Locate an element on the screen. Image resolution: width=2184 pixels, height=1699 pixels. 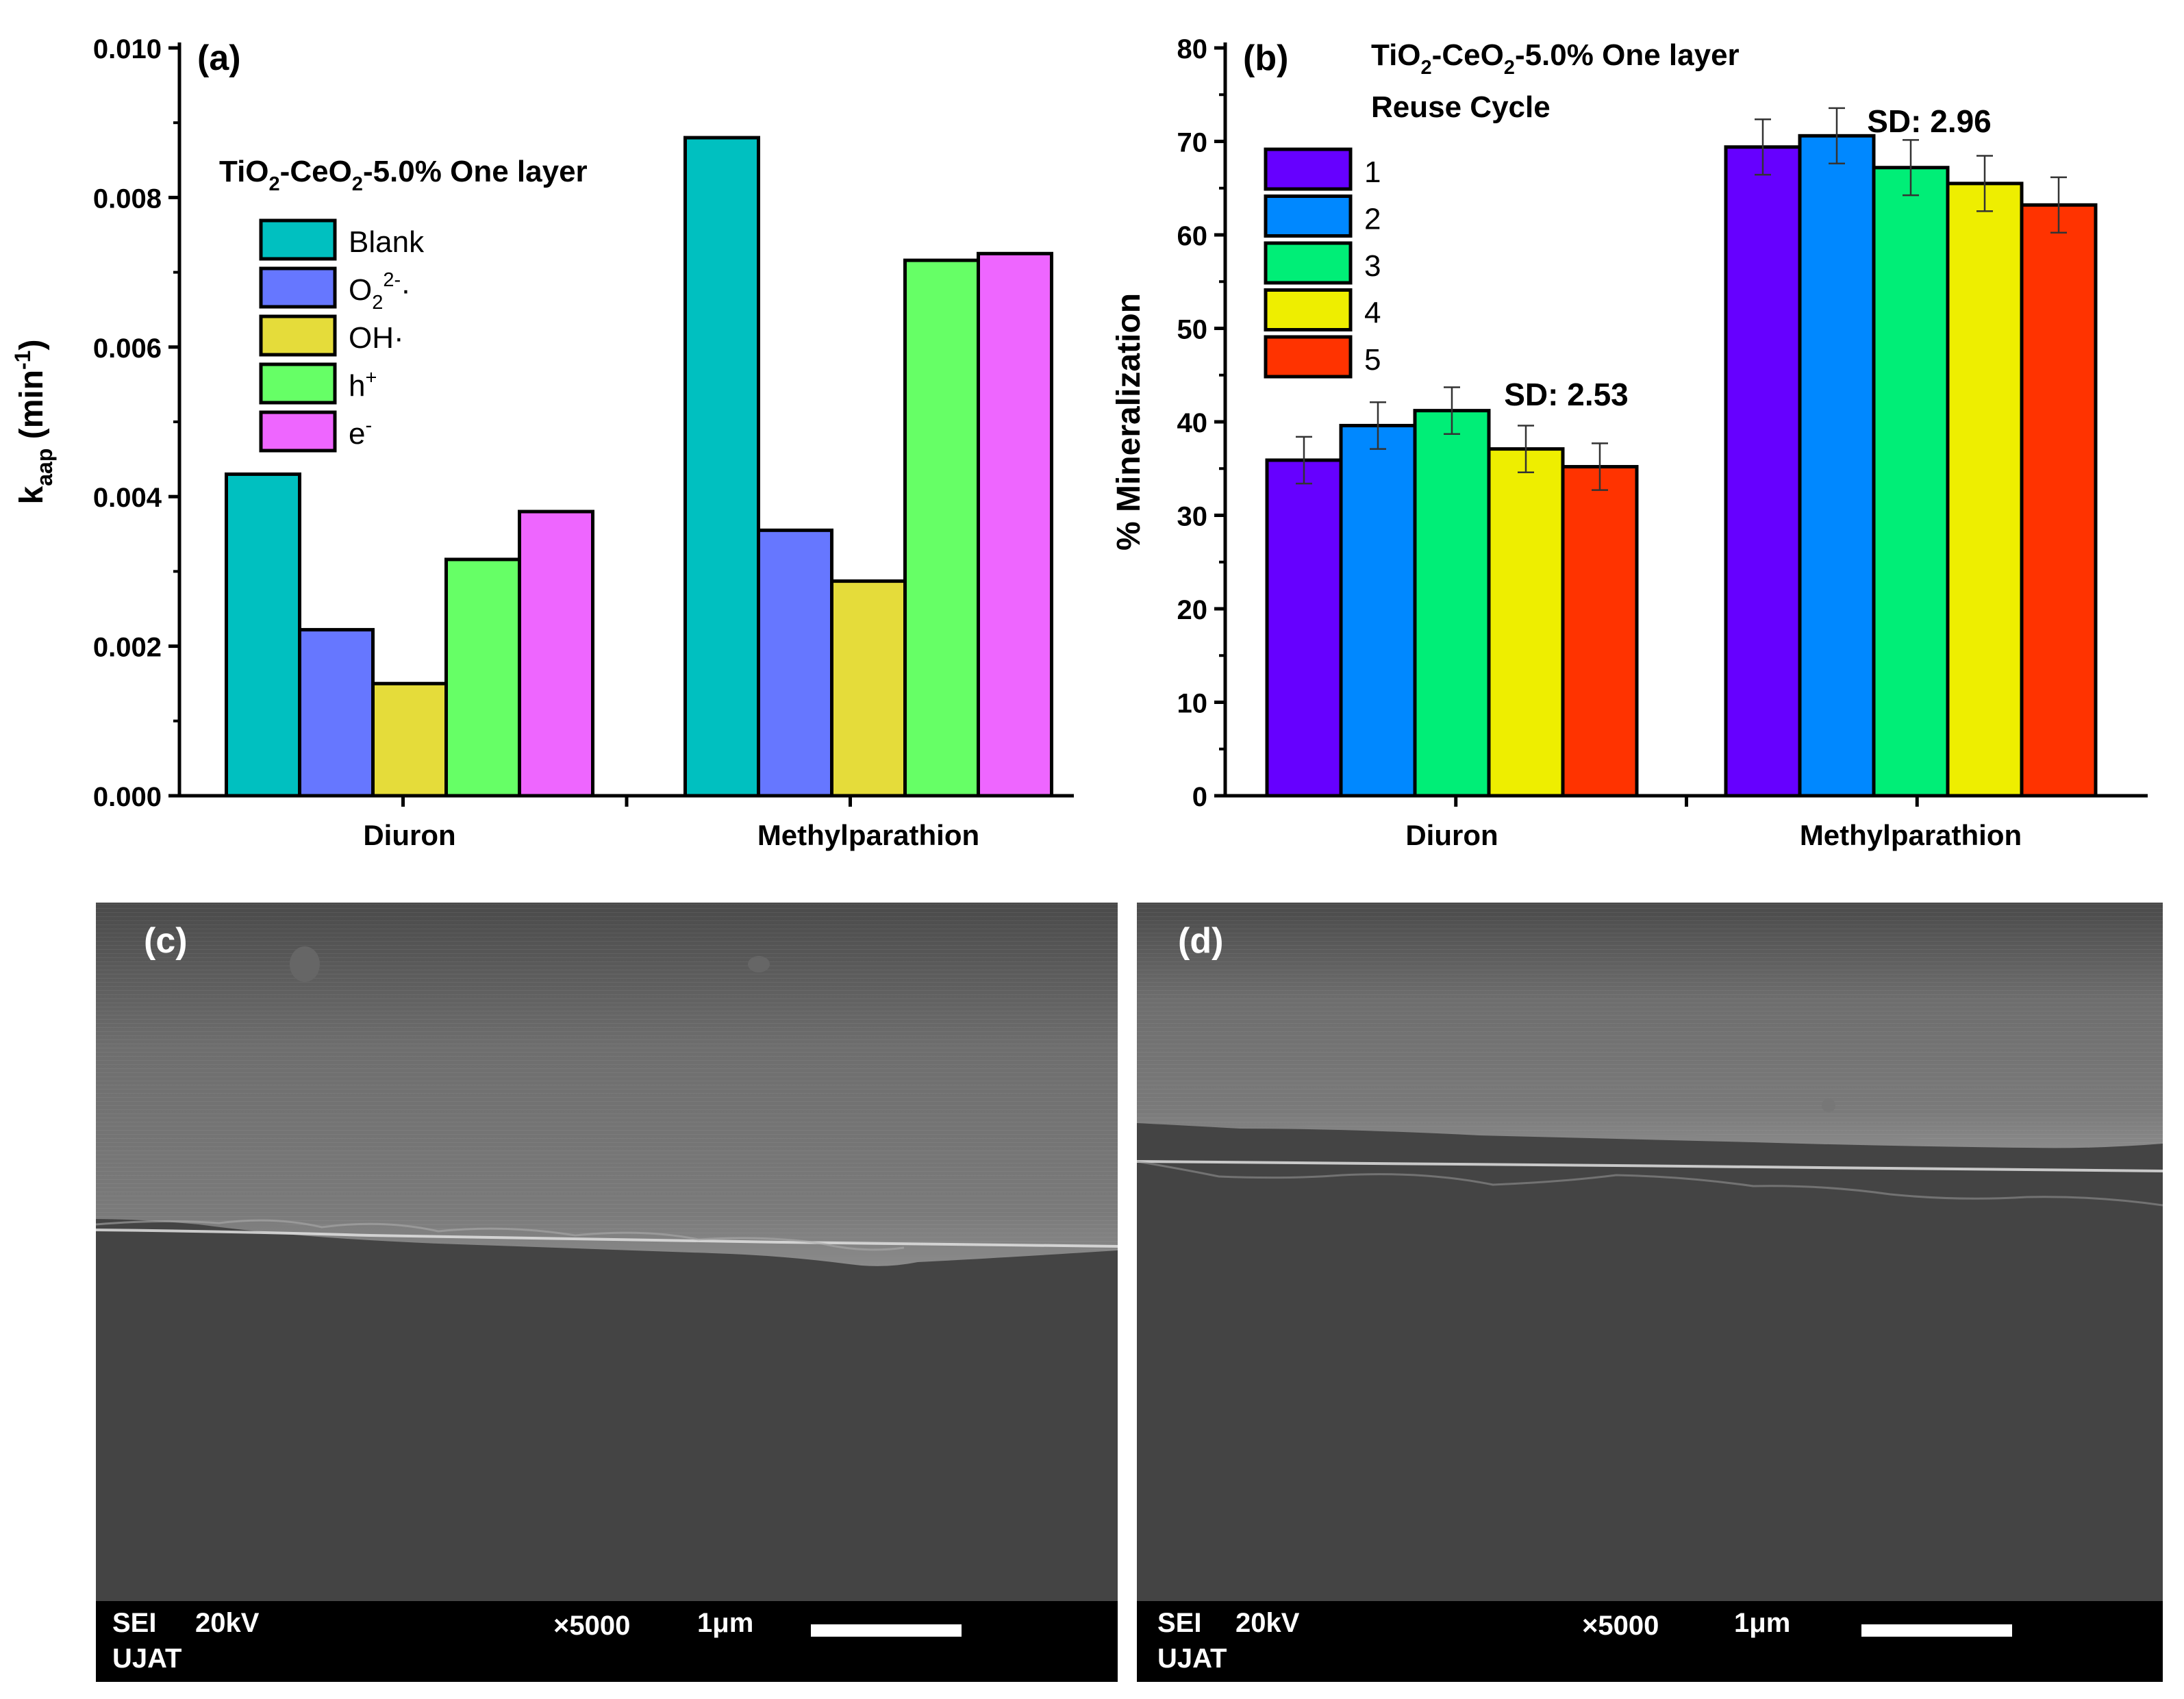
sem-magnification-c: ×5000 is located at coordinates (592, 1626).